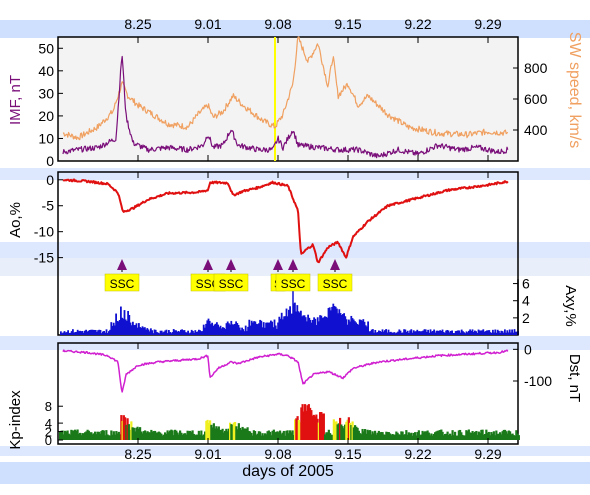  What do you see at coordinates (46, 116) in the screenshot?
I see `imf-ytick-label: 20` at bounding box center [46, 116].